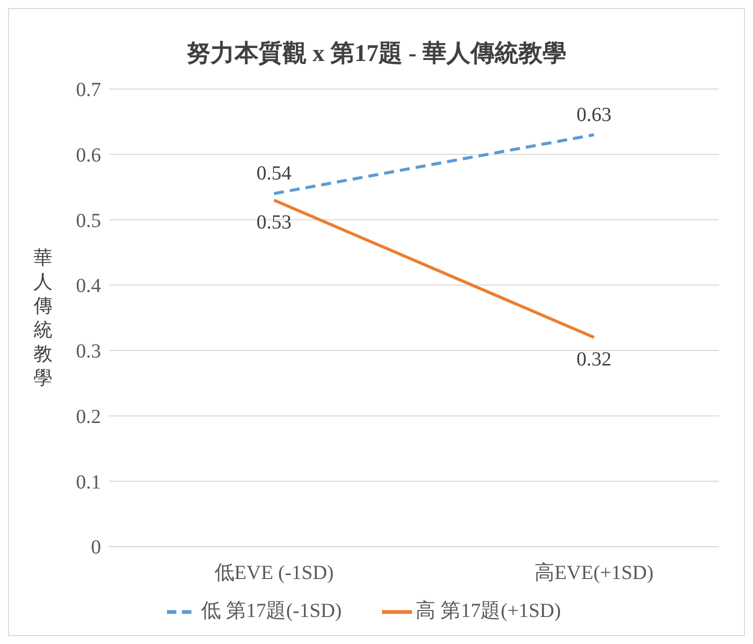  I want to click on legend-label: 高 第17題(+1SD), so click(488, 611).